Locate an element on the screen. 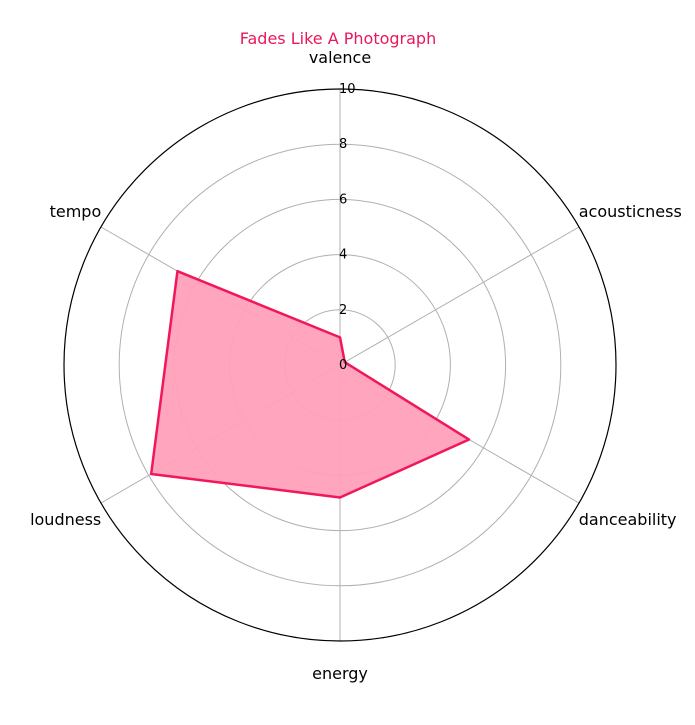  axis-label-danceability: danceability is located at coordinates (628, 519).